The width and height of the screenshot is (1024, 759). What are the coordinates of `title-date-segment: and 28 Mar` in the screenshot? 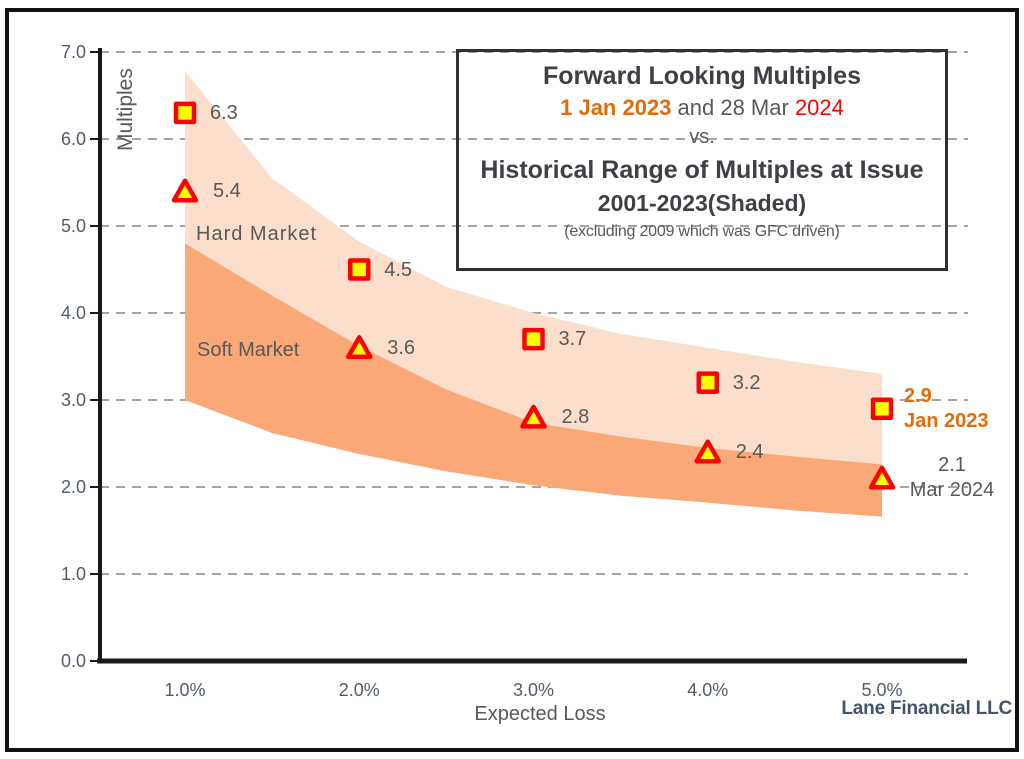 It's located at (733, 107).